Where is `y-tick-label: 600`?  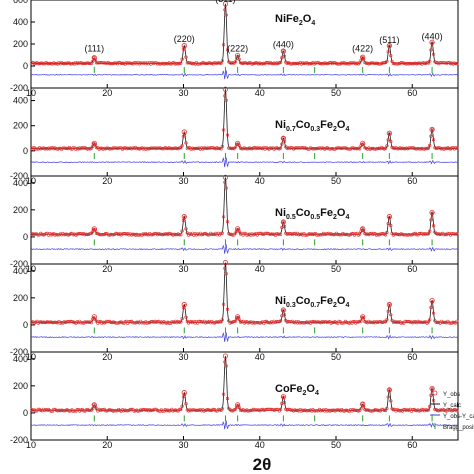 y-tick-label: 600 is located at coordinates (20, 2).